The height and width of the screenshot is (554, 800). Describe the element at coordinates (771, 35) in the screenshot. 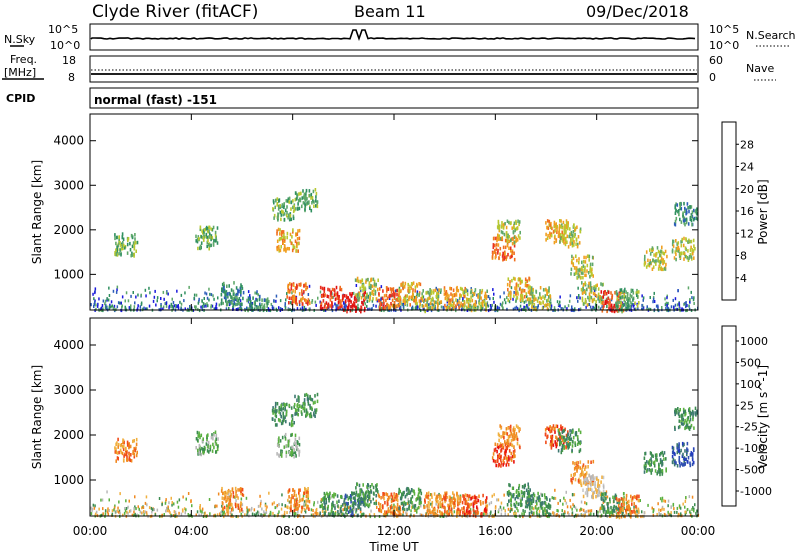

I see `nsearch-label: N.Search` at that location.